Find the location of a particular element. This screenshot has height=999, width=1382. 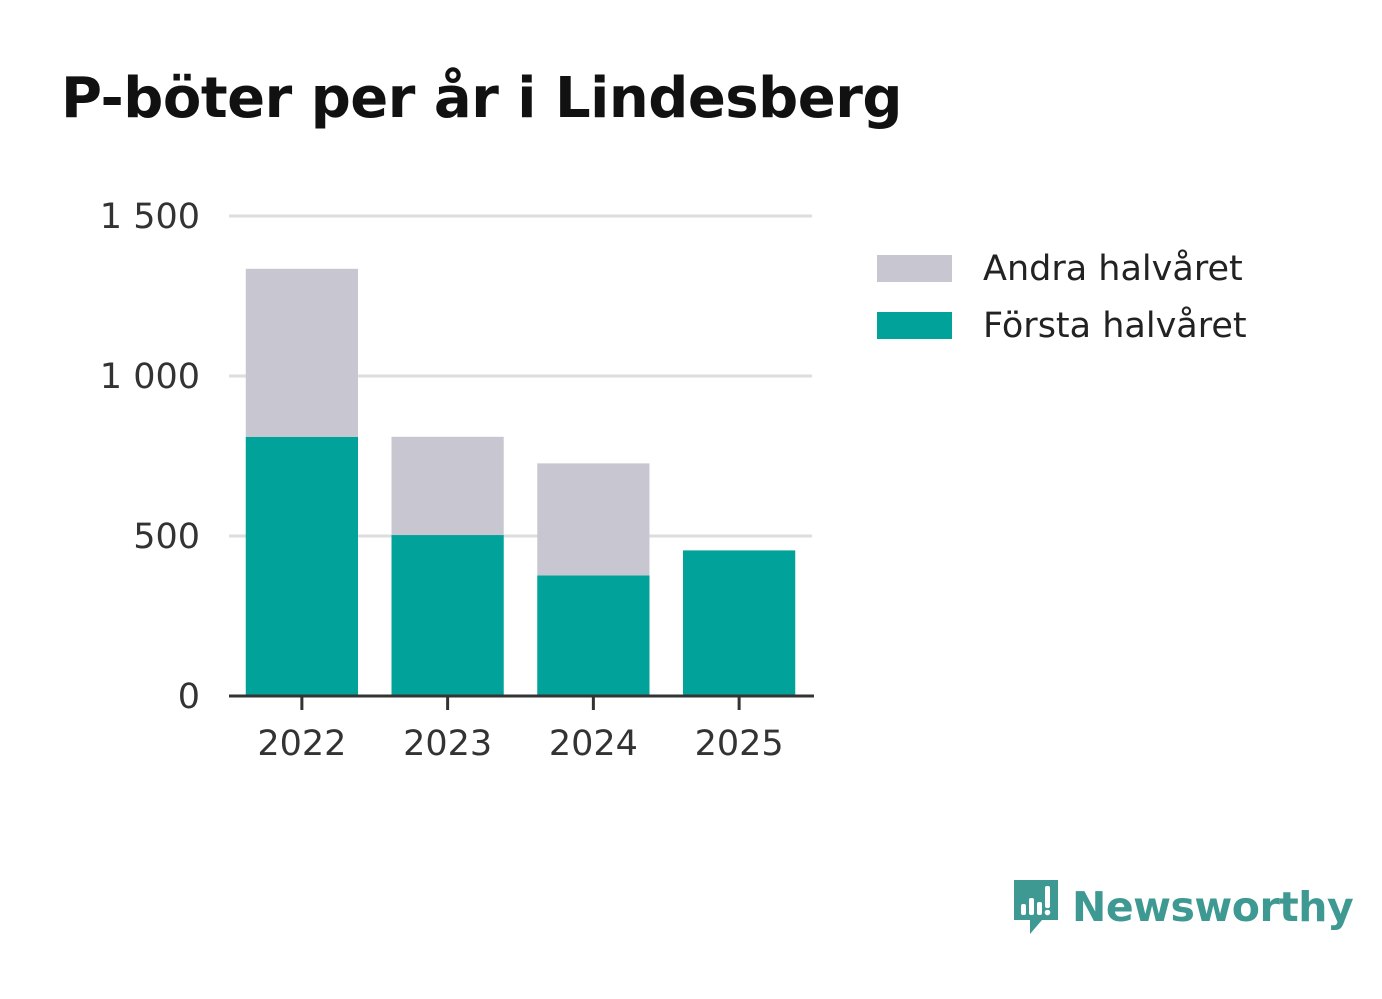

legend-swatch-forsta is located at coordinates (914, 325).